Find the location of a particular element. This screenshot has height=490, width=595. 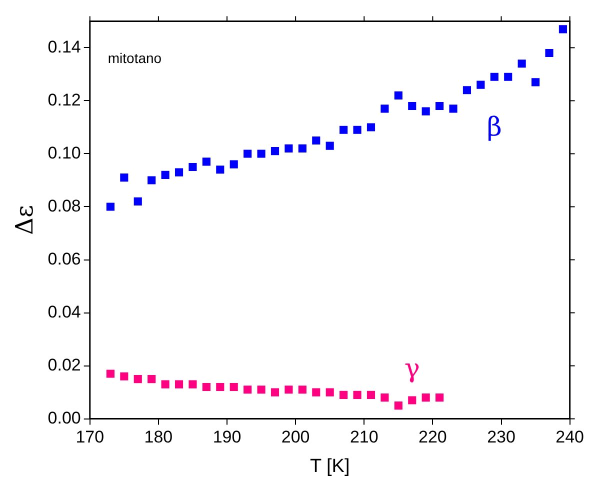

y-tick-label: 0.00 is located at coordinates (64, 418).